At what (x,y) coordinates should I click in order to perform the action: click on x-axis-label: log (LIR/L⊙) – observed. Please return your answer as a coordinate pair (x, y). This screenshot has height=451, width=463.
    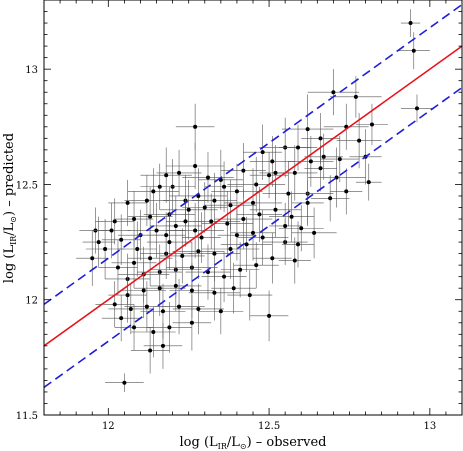
    Looking at the image, I should click on (253, 443).